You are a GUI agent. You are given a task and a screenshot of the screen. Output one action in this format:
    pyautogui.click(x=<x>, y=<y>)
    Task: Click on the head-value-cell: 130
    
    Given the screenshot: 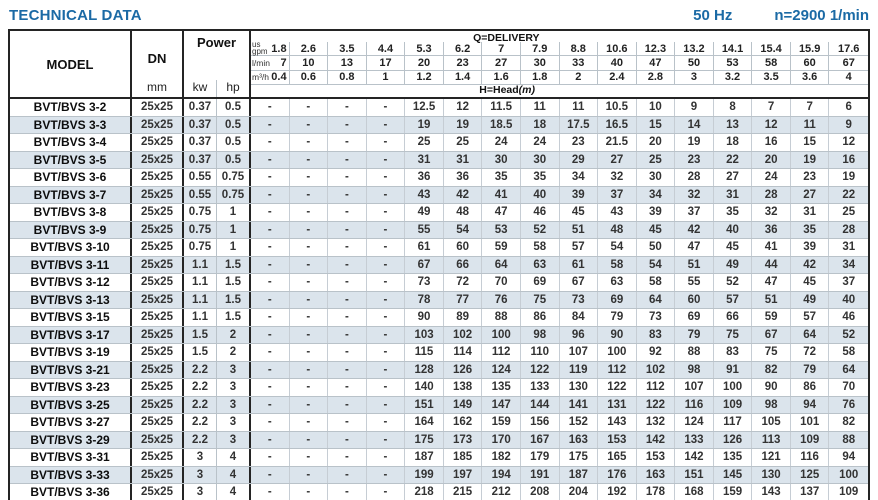 What is the action you would take?
    pyautogui.click(x=579, y=387)
    